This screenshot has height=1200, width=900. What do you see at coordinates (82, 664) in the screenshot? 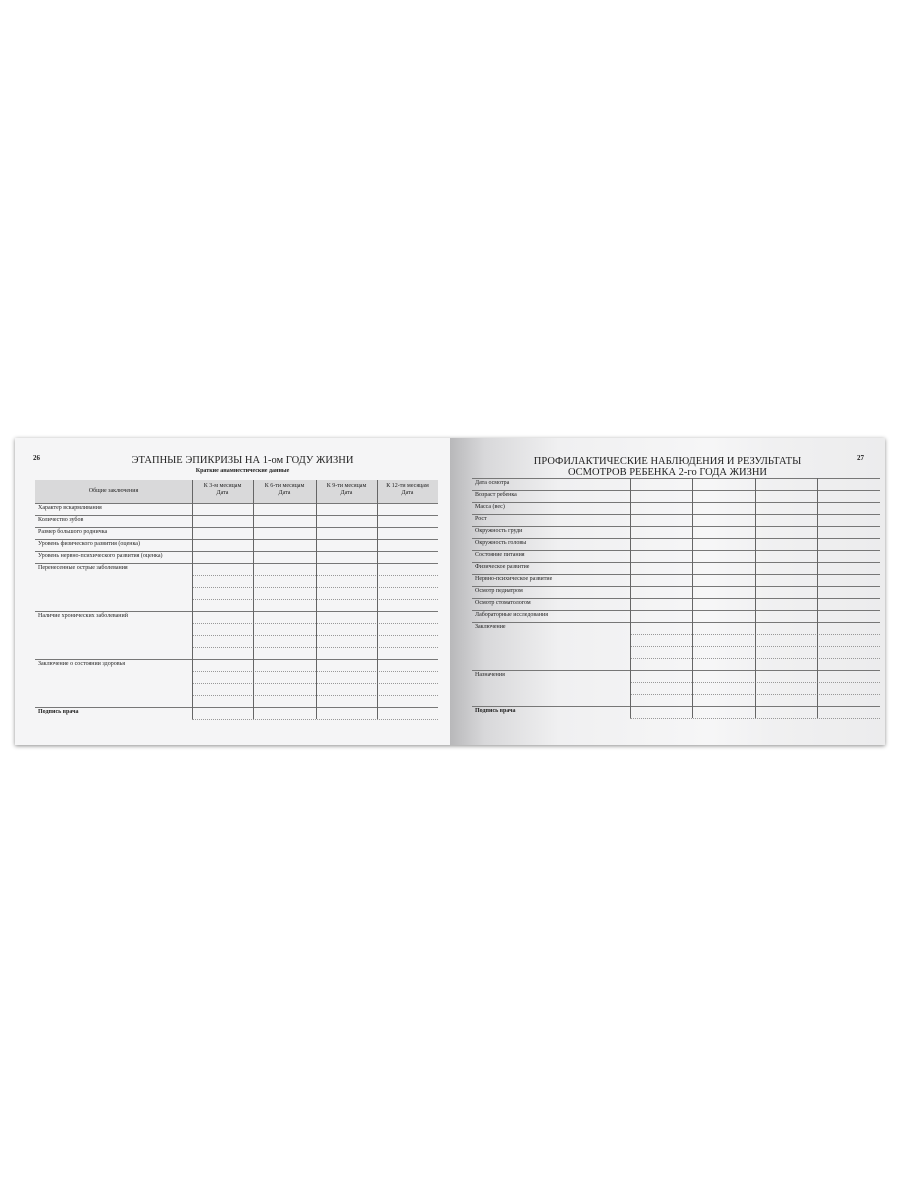
I see `row-label: Заключение о состоянии здоровья` at bounding box center [82, 664].